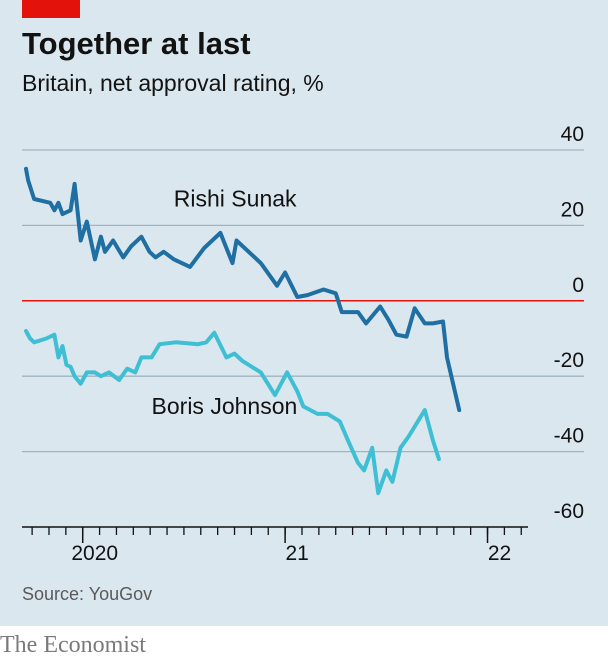 The height and width of the screenshot is (662, 608). What do you see at coordinates (296, 553) in the screenshot?
I see `x-tick-label: 21` at bounding box center [296, 553].